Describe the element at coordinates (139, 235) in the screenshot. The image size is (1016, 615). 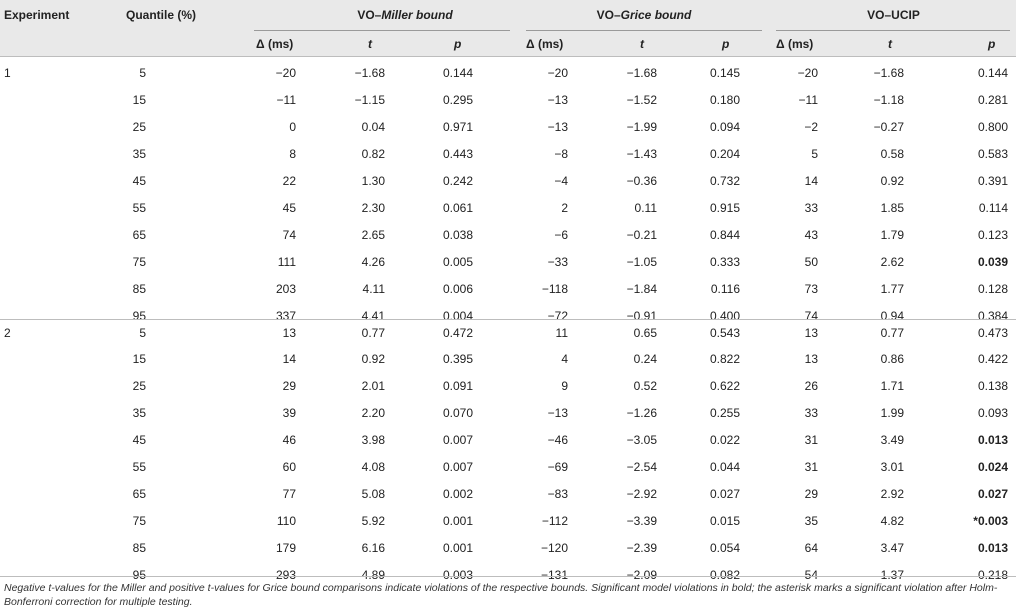
I see `cell-quantile: 65` at that location.